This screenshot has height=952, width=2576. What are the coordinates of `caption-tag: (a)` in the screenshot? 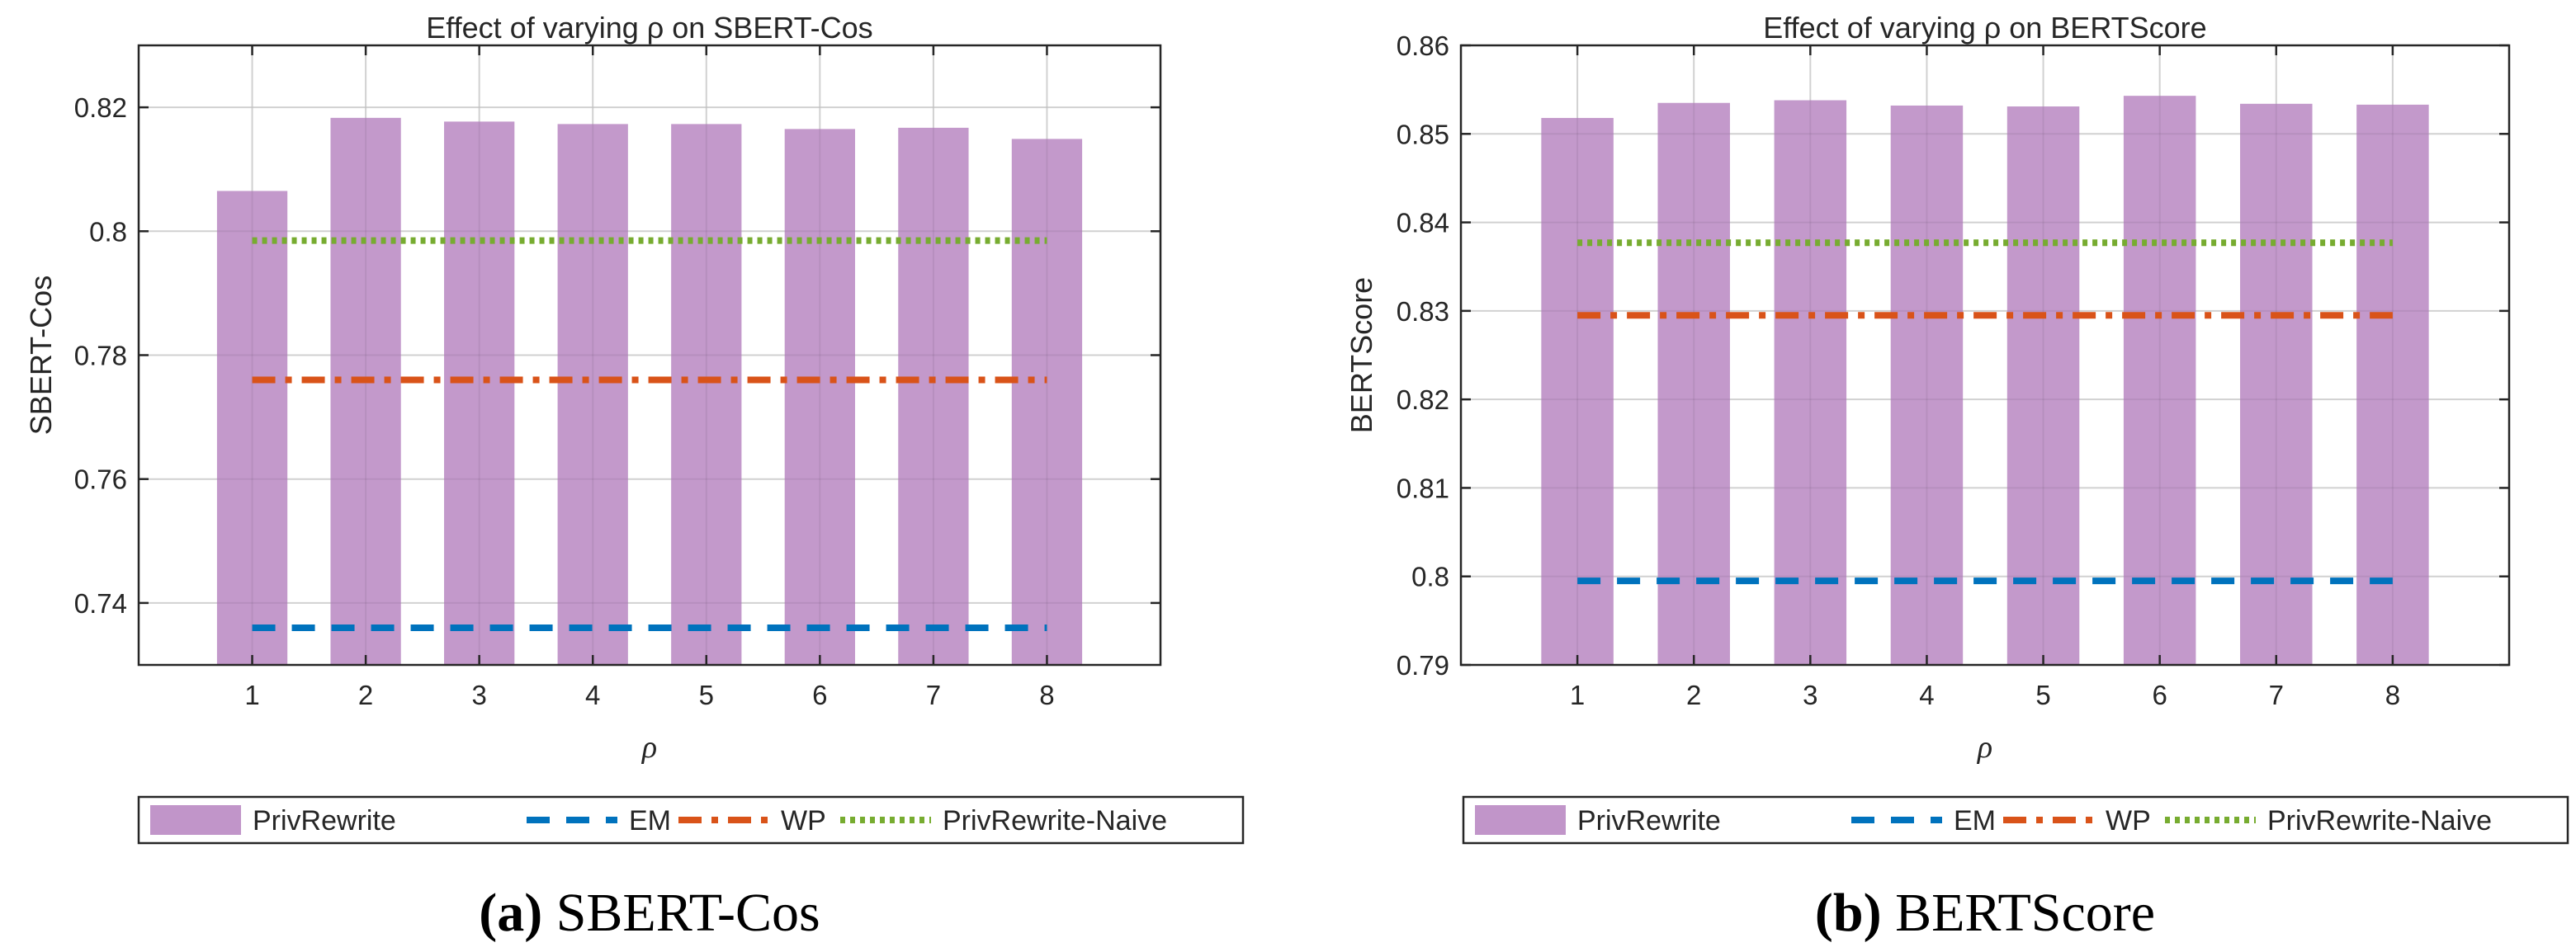 It's located at (510, 913).